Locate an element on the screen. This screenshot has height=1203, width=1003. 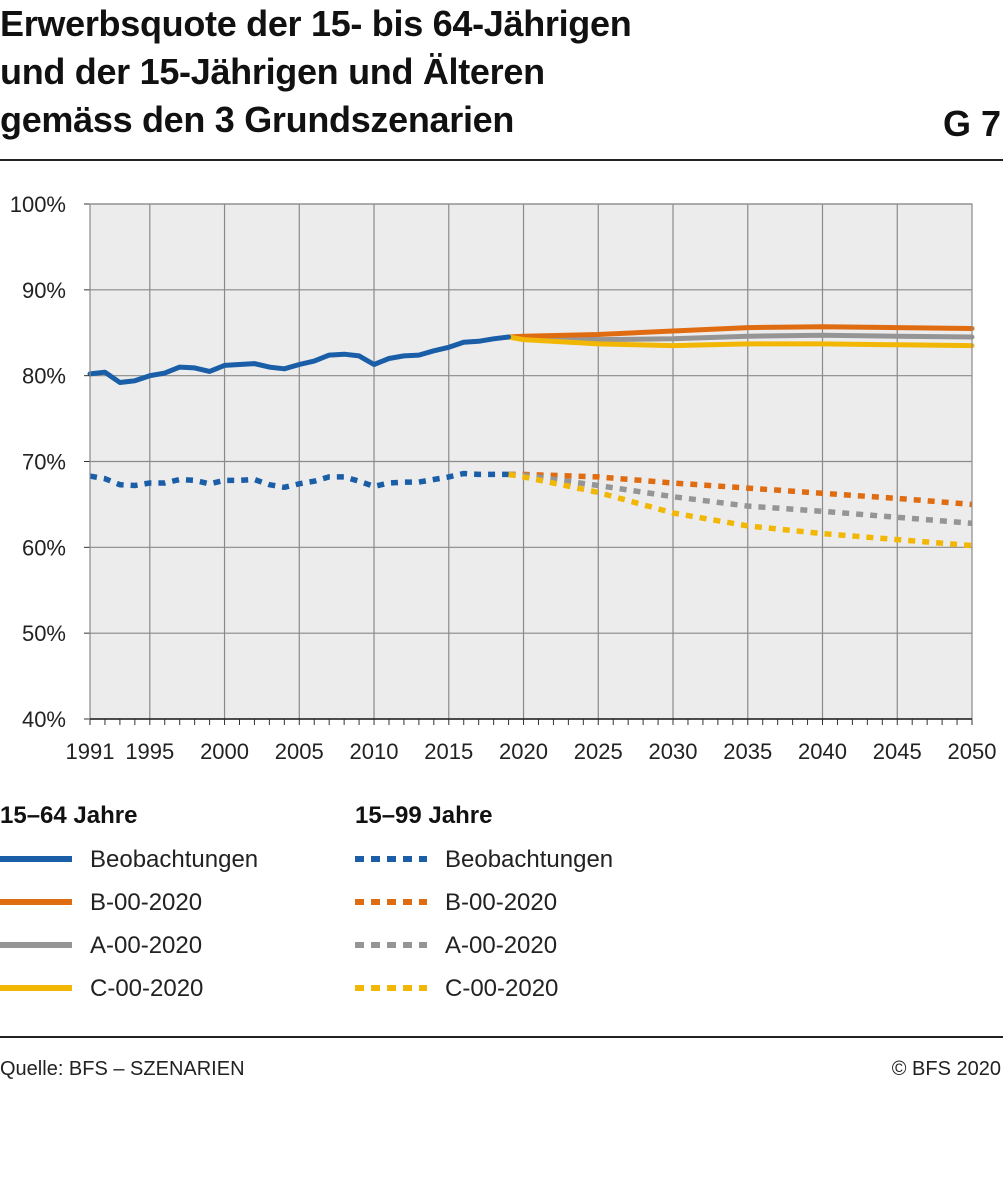
legend-group-15-99: 15–99 Jahre is located at coordinates (424, 815).